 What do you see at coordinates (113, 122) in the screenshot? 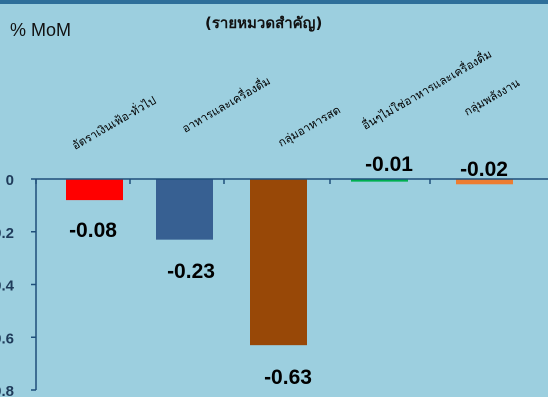
I see `category-label-1: อัตราเงินเฟ้อ-ทั่วไป` at bounding box center [113, 122].